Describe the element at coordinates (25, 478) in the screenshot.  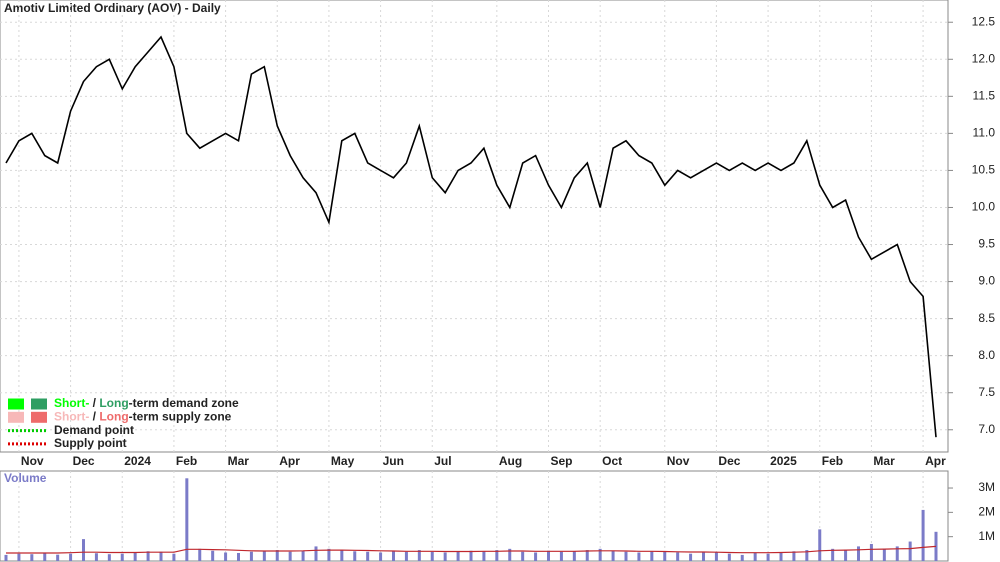
I see `volume-title: Volume` at that location.